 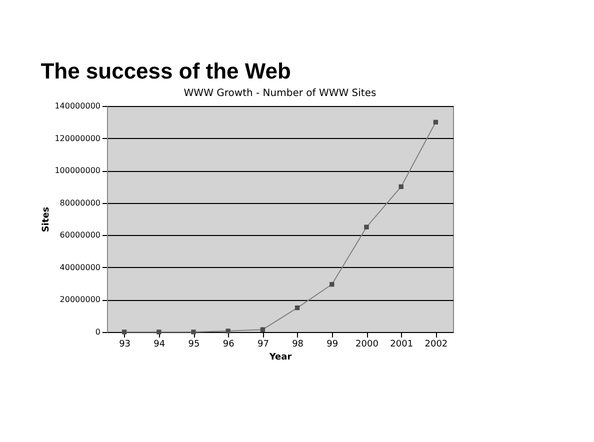 I want to click on y-tick-label: 120000000, so click(x=77, y=138).